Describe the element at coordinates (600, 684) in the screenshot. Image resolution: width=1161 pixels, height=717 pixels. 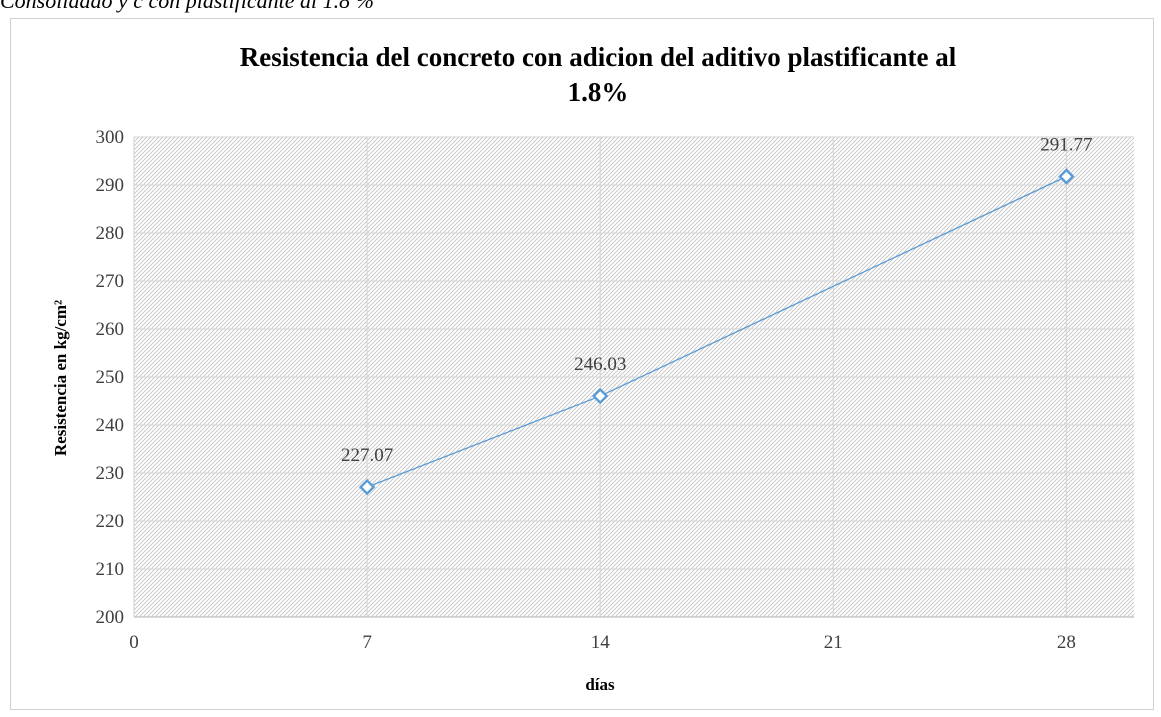
I see `x-axis-title: días` at that location.